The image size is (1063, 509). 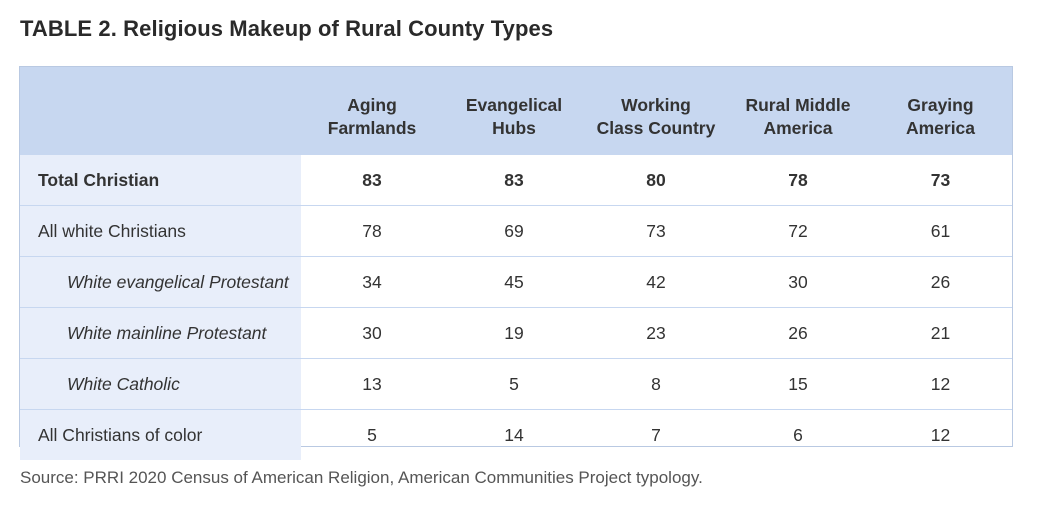 I want to click on table-cell: 13, so click(x=372, y=384).